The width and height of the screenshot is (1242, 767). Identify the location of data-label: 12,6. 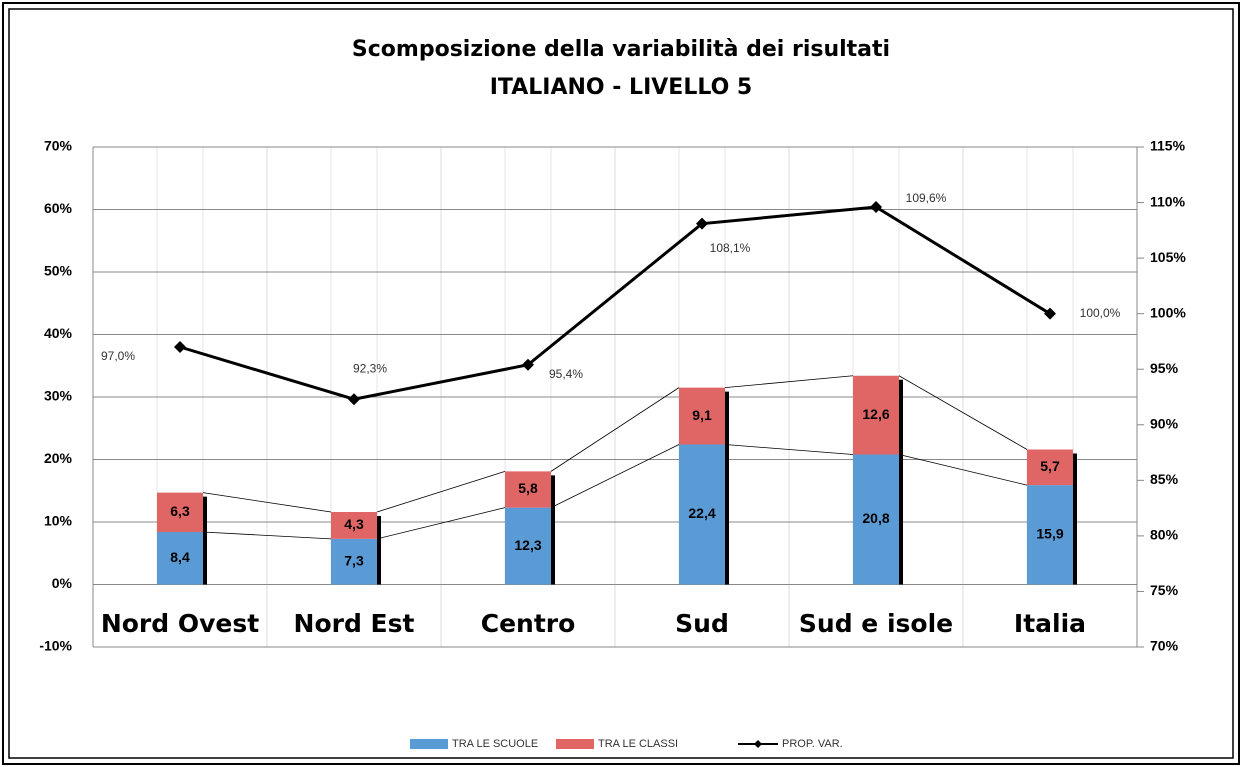
(875, 414).